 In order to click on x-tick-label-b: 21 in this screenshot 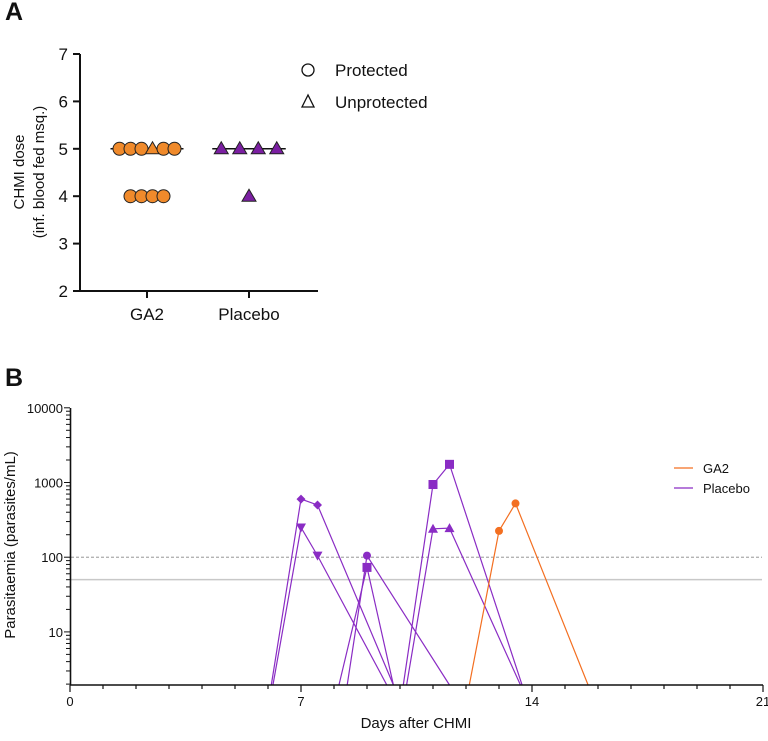, I will do `click(762, 701)`.